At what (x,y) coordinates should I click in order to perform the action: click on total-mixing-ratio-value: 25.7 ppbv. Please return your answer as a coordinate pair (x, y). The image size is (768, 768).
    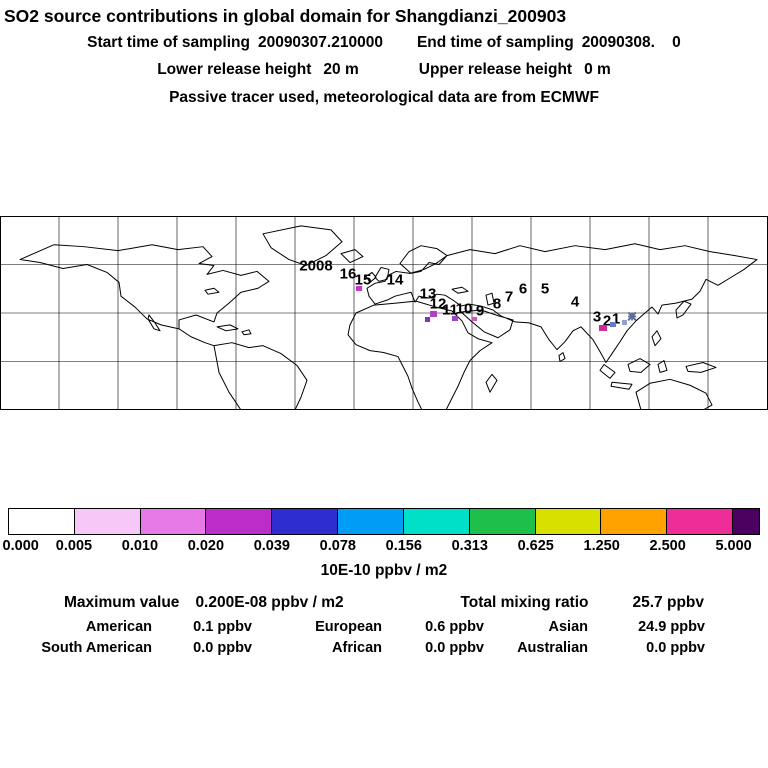
    Looking at the image, I should click on (668, 602).